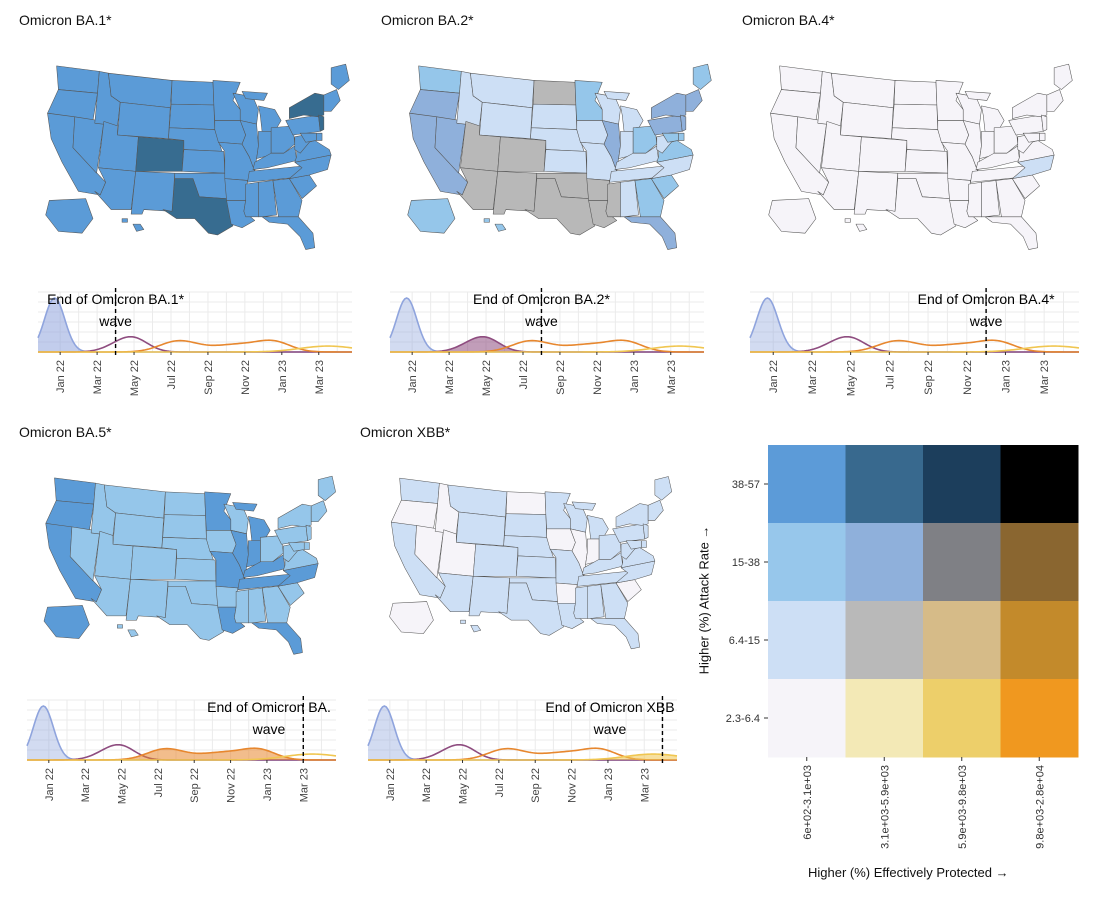 This screenshot has width=1100, height=900. I want to click on x-tick-label: Jan 23, so click(635, 376).